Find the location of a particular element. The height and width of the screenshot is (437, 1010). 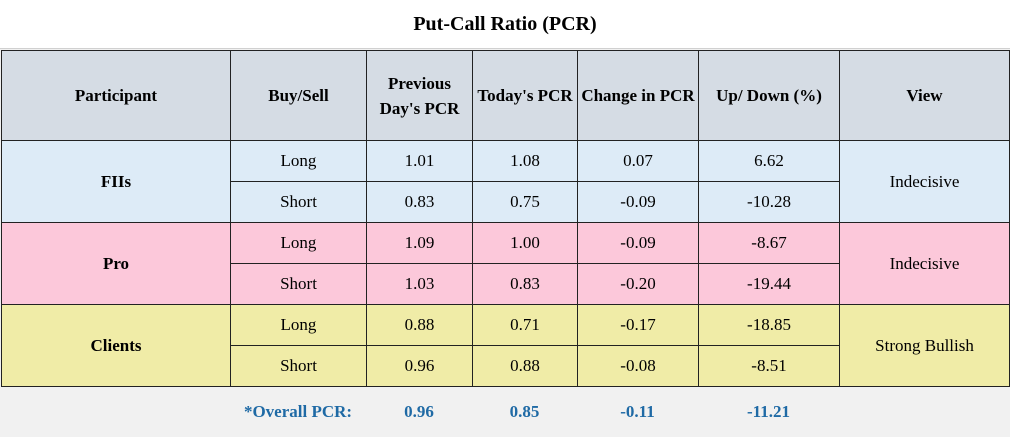

table-row: Short 0.96 0.88 -0.08 -8.51 is located at coordinates (506, 366).